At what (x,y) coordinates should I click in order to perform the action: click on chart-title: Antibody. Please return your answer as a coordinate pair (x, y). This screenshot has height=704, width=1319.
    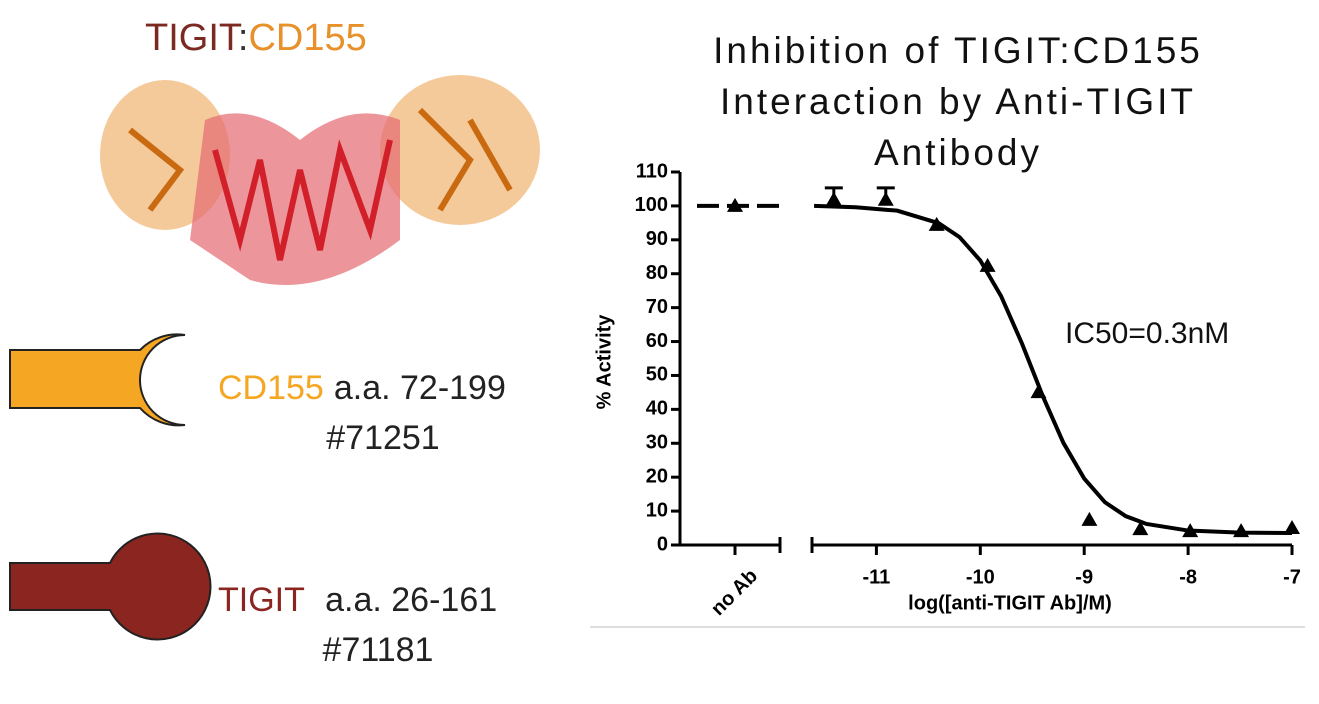
    Looking at the image, I should click on (958, 152).